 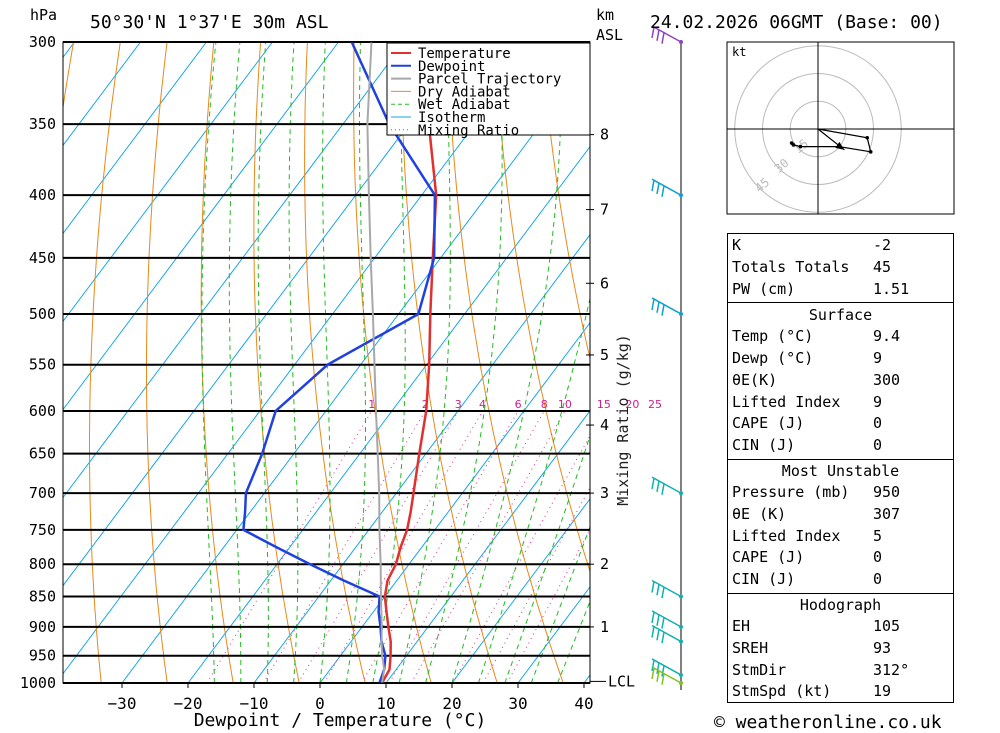 What do you see at coordinates (42, 656) in the screenshot?
I see `pressure-label: 950` at bounding box center [42, 656].